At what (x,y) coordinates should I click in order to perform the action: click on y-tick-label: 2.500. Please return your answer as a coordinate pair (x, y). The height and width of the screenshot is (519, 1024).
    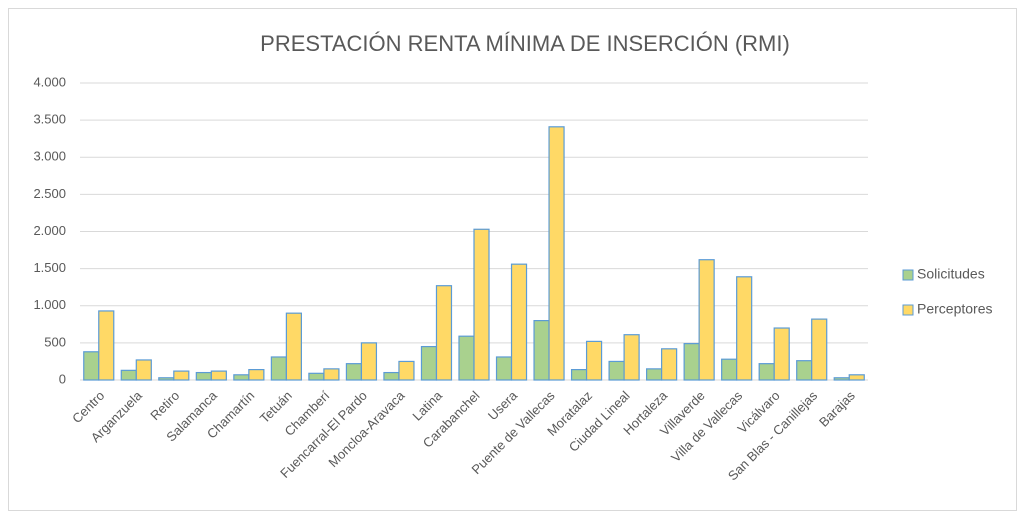
    Looking at the image, I should click on (49, 193).